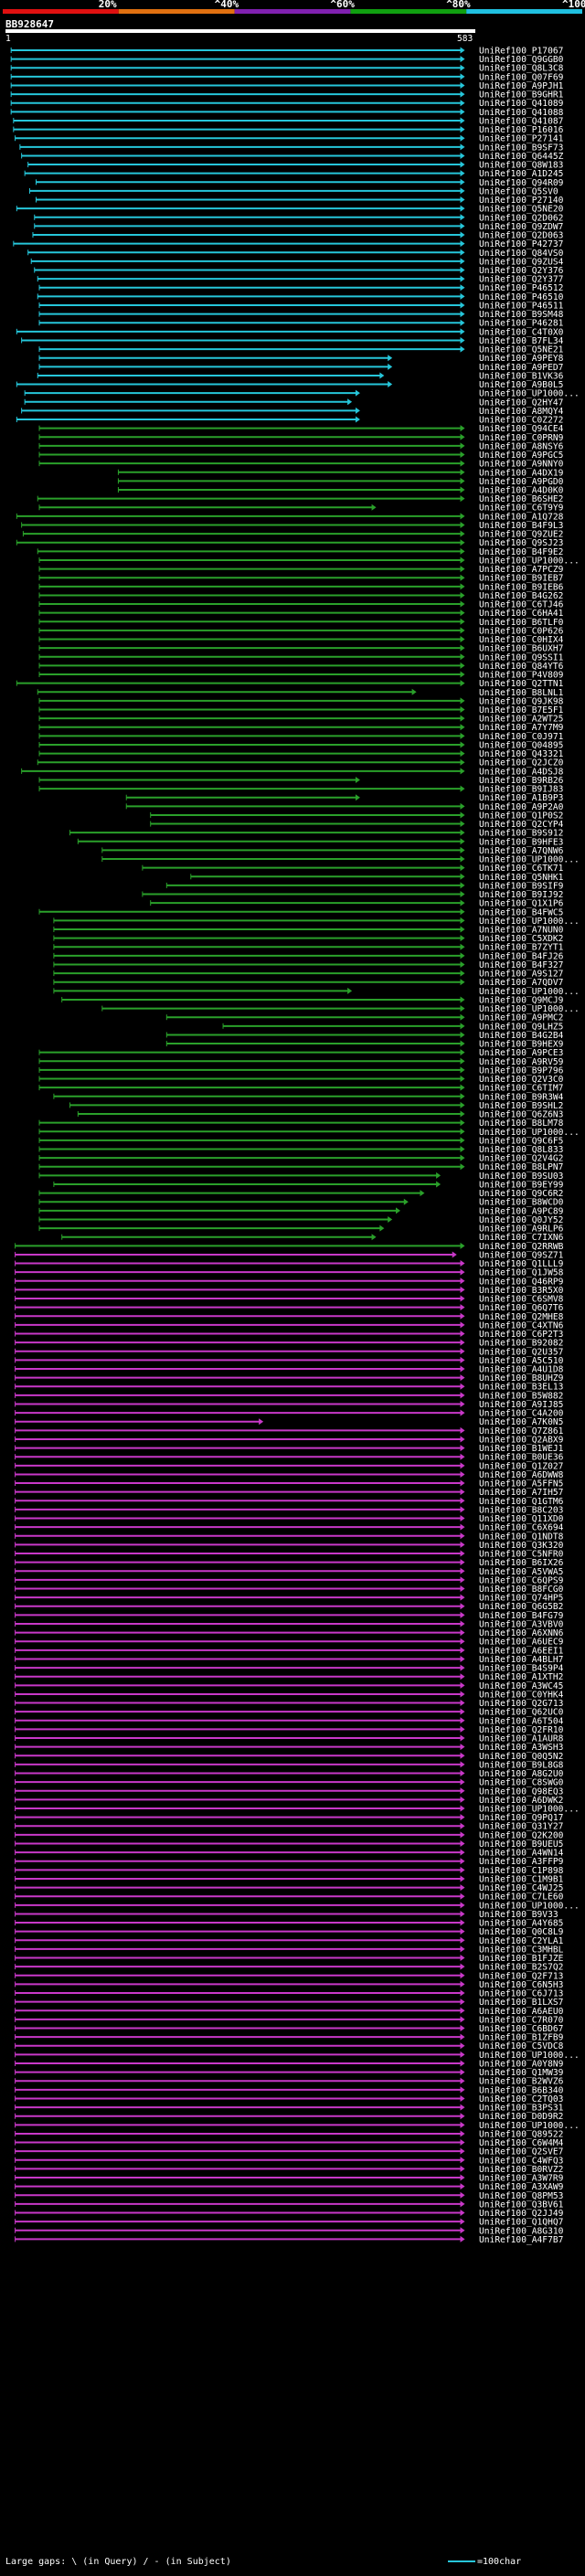  What do you see at coordinates (521, 1291) in the screenshot?
I see `hit-label: UniRef100_B3R5X0` at bounding box center [521, 1291].